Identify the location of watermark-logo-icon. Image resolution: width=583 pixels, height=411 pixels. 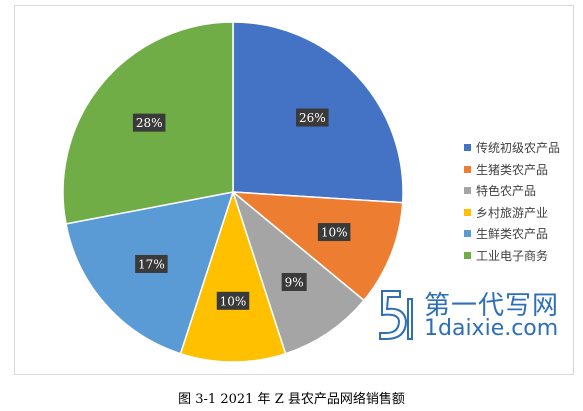
(396, 315).